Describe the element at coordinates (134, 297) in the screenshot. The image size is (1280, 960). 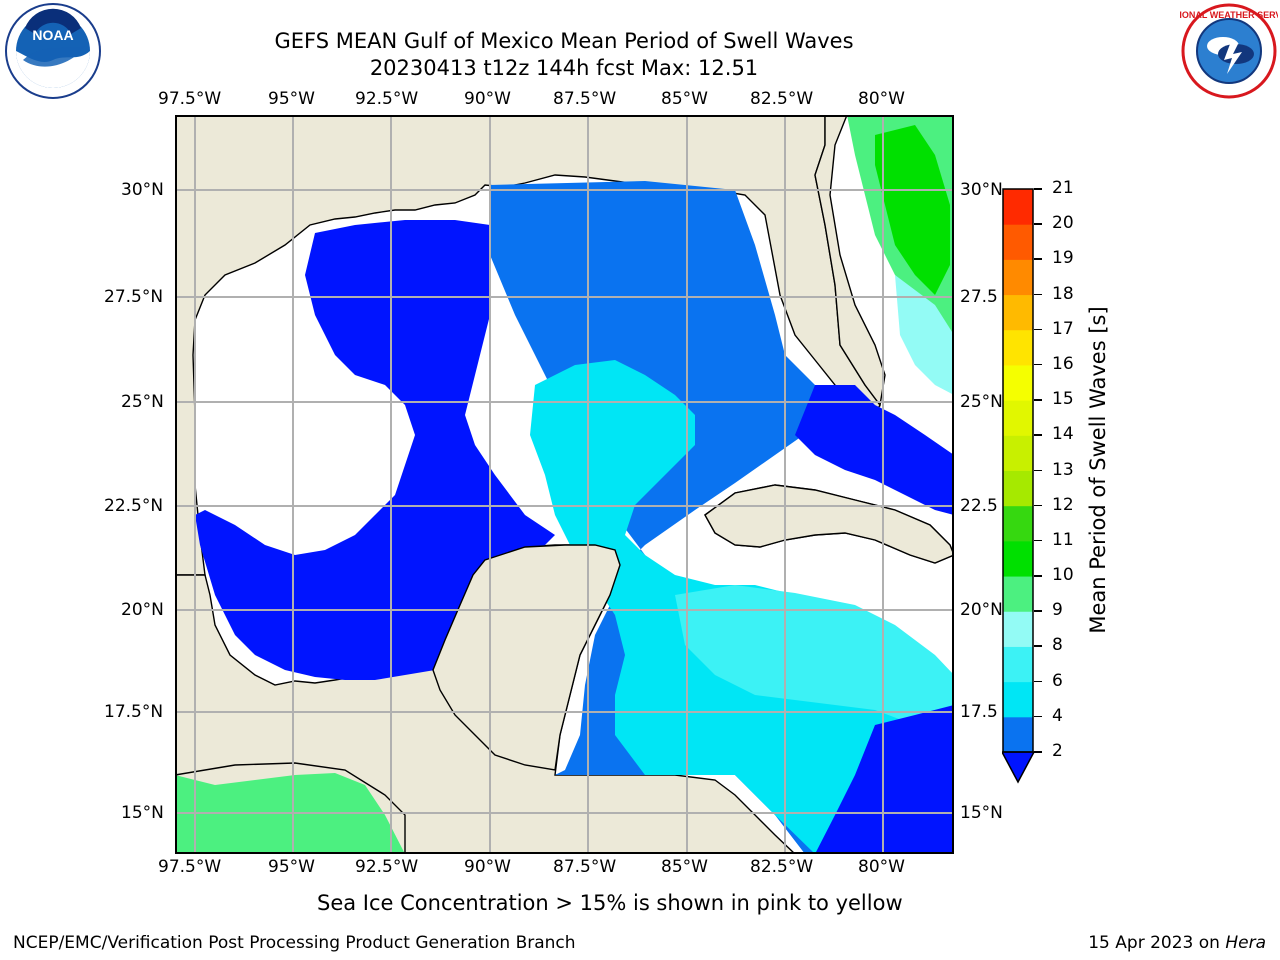
I see `lat-label: 27.5°N` at that location.